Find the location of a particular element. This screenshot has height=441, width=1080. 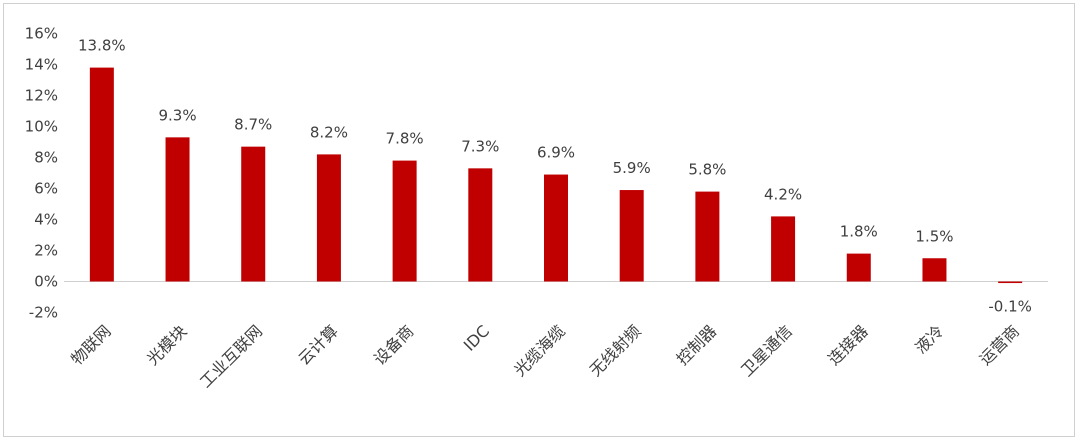

category-label: 云计算 is located at coordinates (317, 344).